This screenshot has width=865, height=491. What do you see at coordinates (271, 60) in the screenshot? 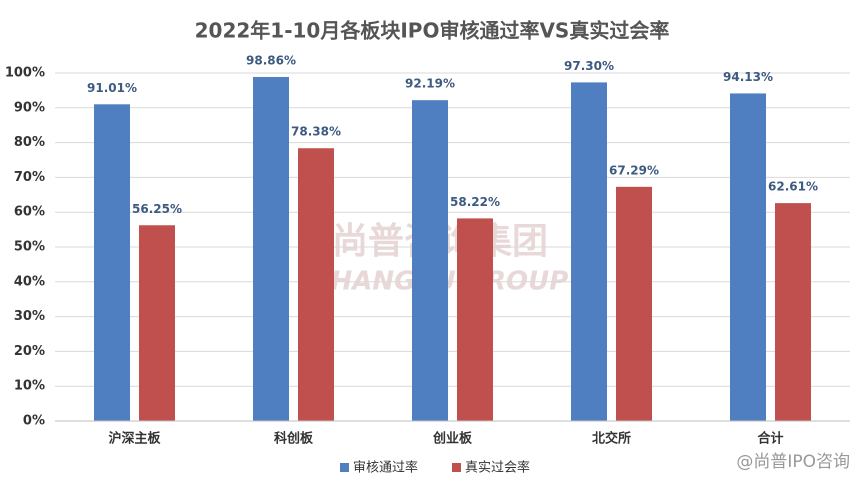
I see `value-label: 98.86%` at bounding box center [271, 60].